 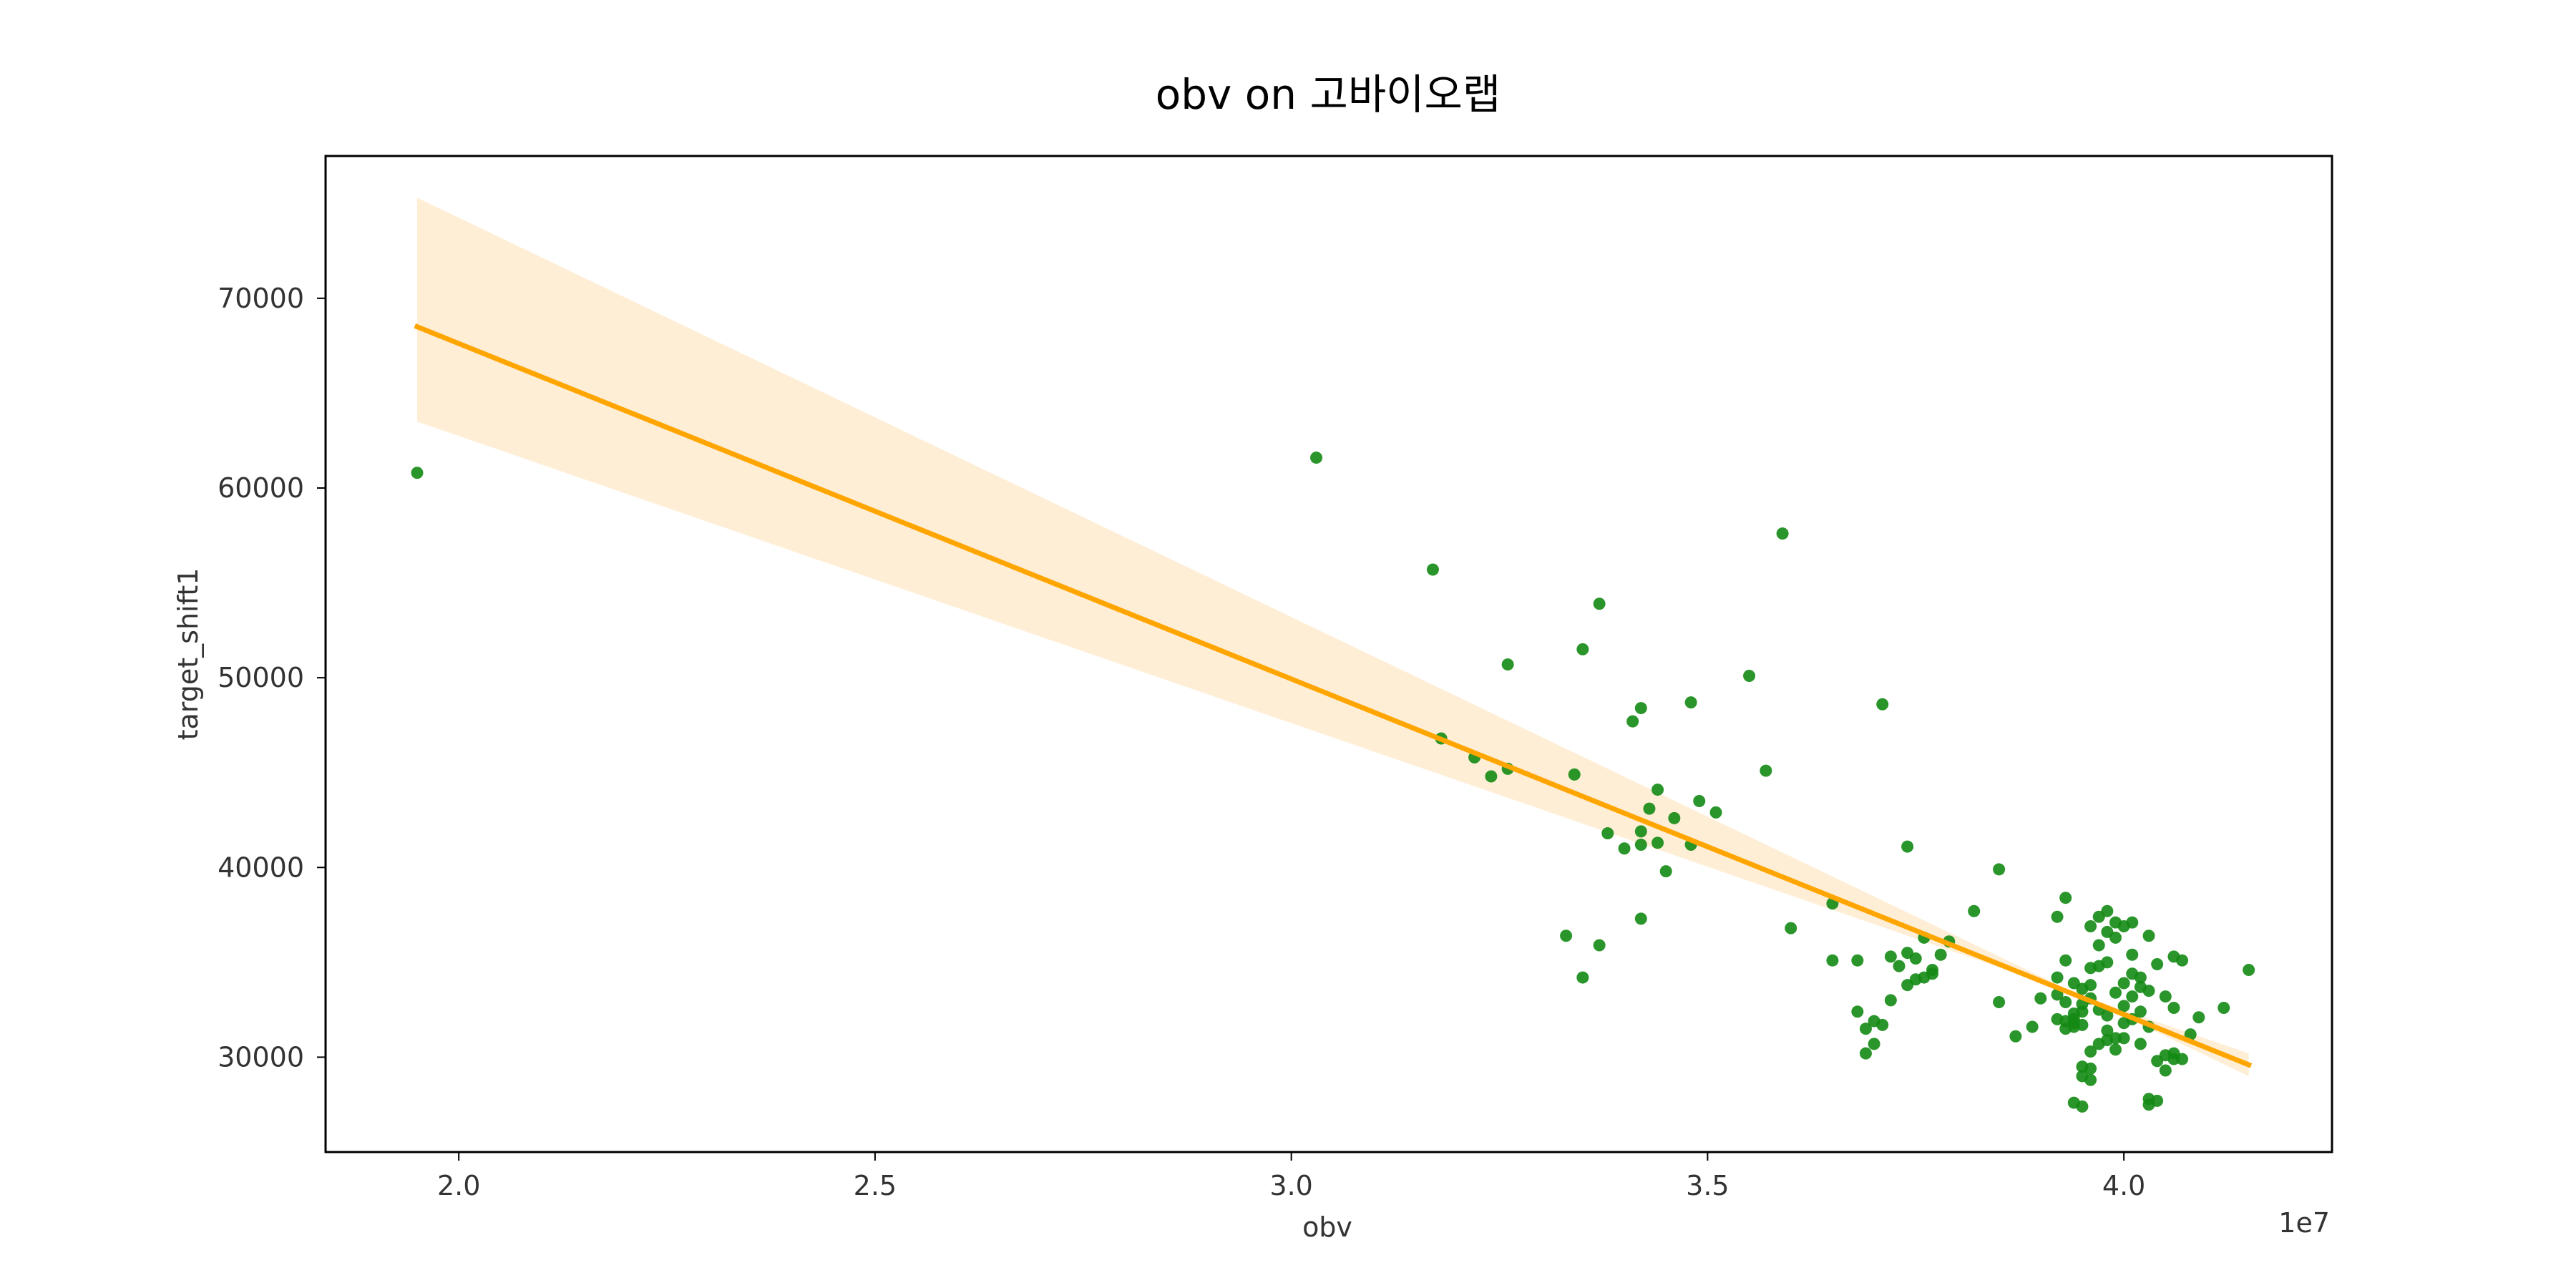 I want to click on x-tick-label: 3.0, so click(x=1290, y=1185).